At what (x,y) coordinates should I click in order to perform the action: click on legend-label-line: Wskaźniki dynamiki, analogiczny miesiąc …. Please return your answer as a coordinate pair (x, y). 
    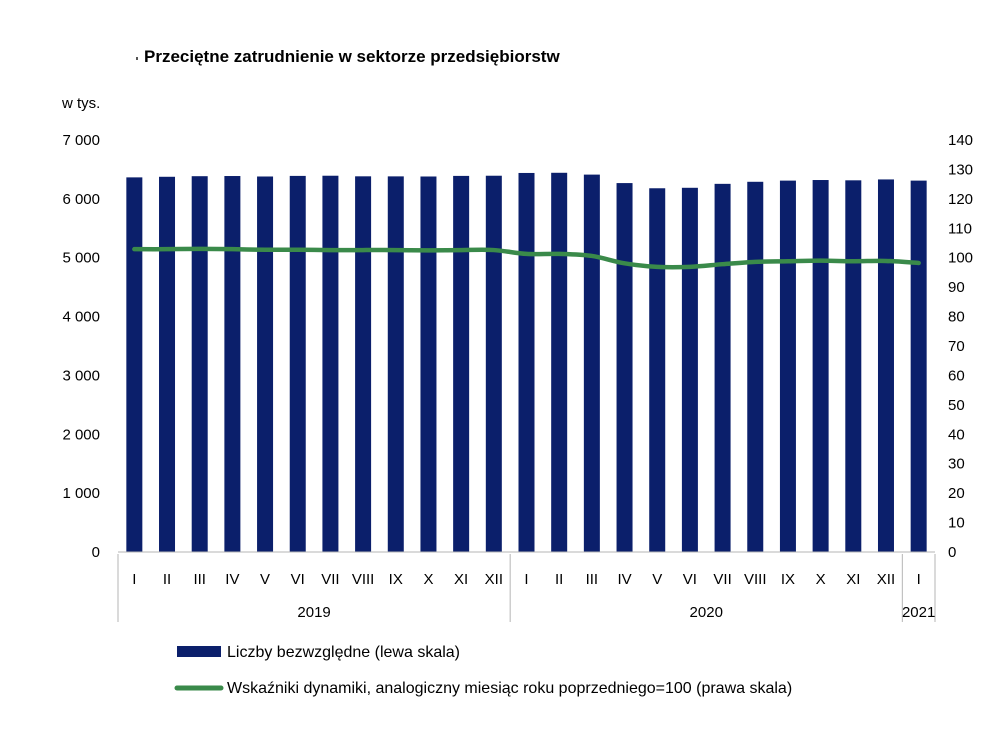
    Looking at the image, I should click on (509, 688).